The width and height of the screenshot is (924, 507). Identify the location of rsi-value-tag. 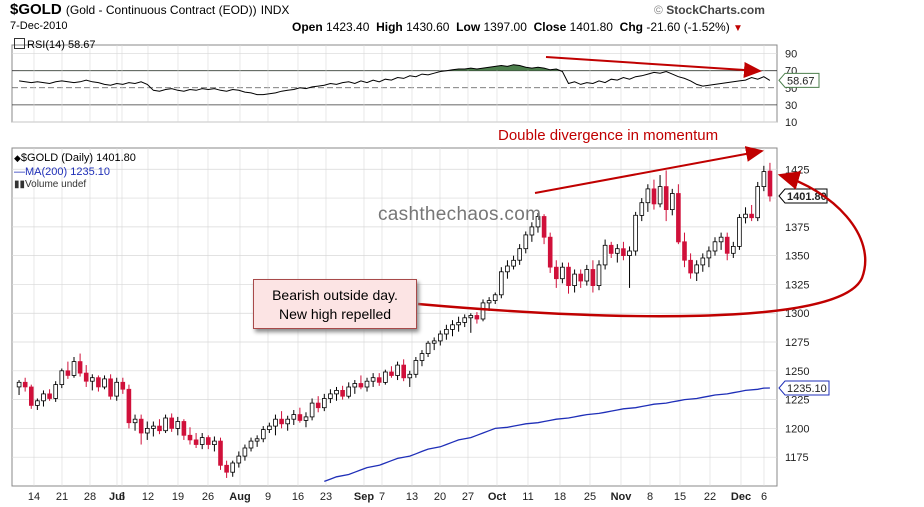
(799, 80).